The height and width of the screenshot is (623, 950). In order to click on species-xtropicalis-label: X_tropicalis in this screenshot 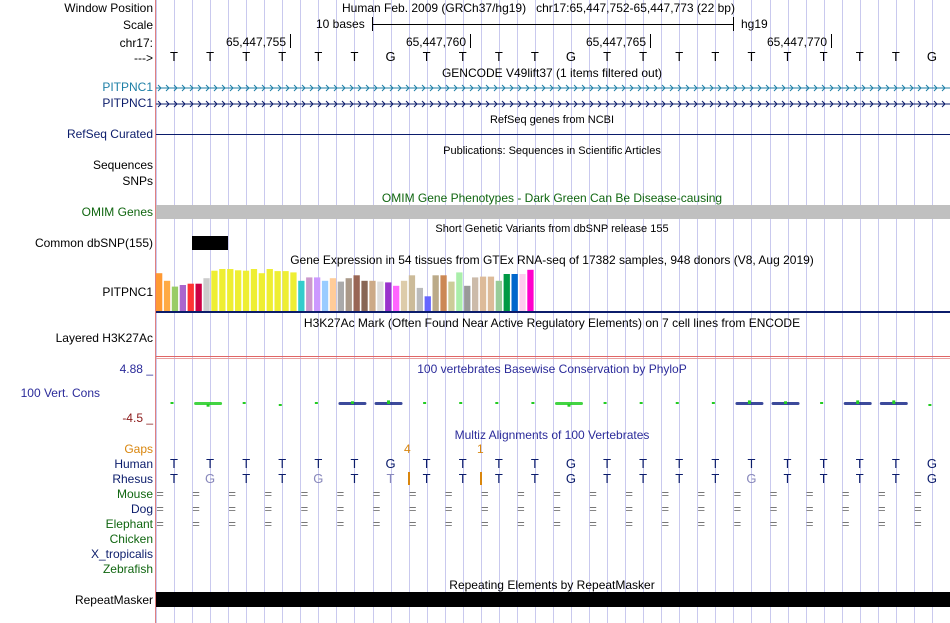, I will do `click(121, 554)`.